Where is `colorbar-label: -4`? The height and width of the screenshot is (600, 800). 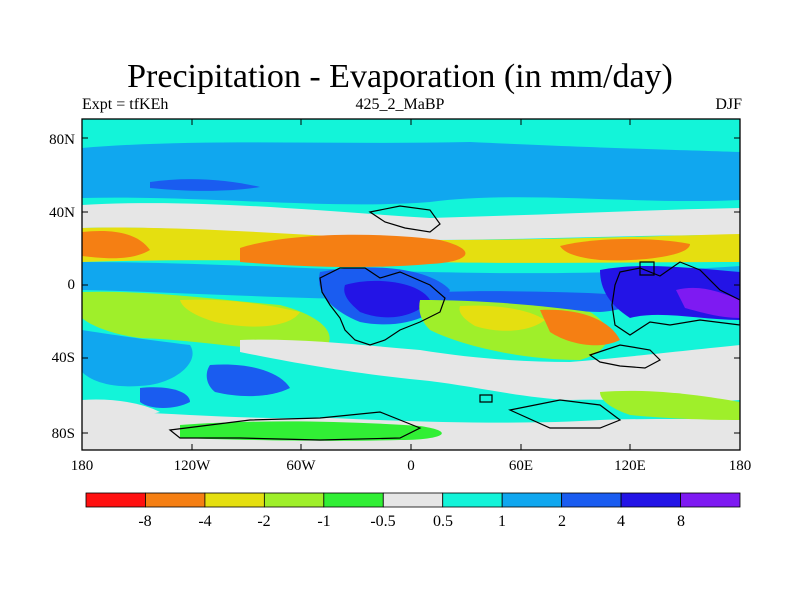
colorbar-label: -4 is located at coordinates (205, 521).